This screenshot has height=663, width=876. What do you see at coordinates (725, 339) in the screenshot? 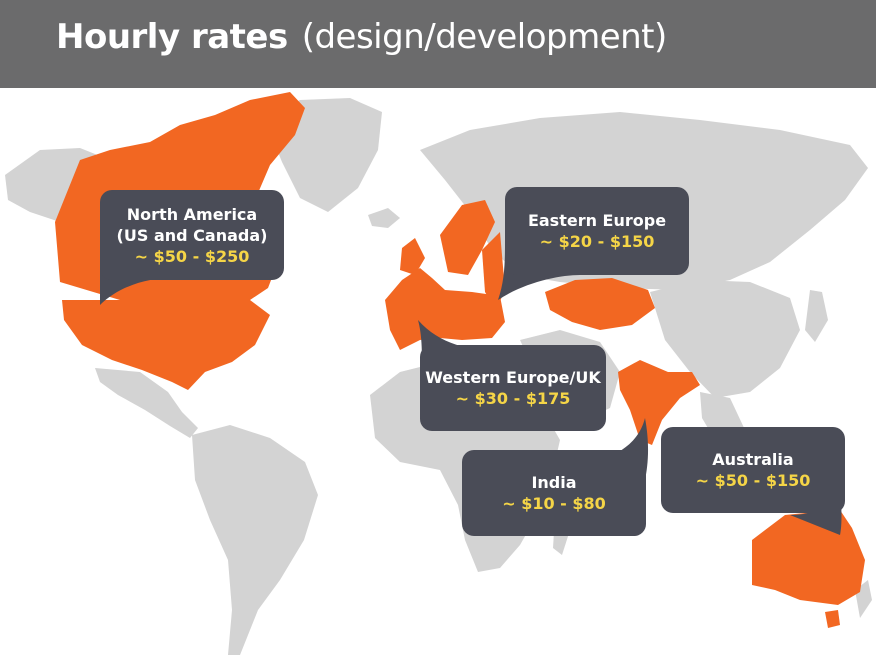
I see `east-asia` at bounding box center [725, 339].